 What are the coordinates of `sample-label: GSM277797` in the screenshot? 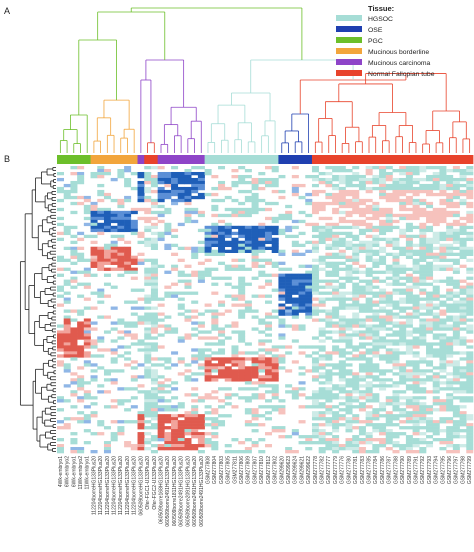 It's located at (457, 470).